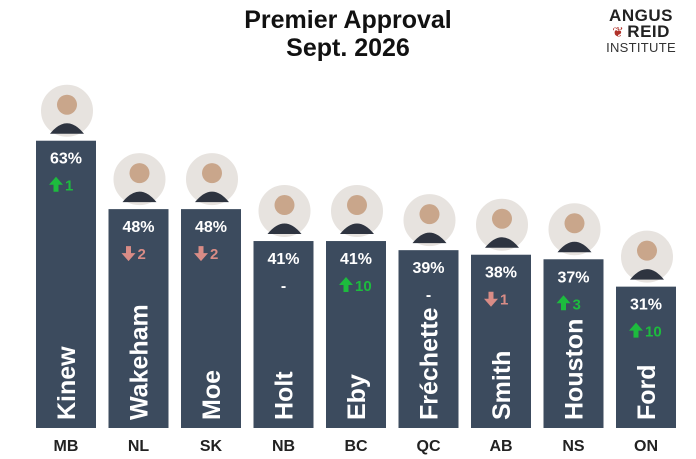 The image size is (696, 459). What do you see at coordinates (646, 305) in the screenshot?
I see `value-label: 31%` at bounding box center [646, 305].